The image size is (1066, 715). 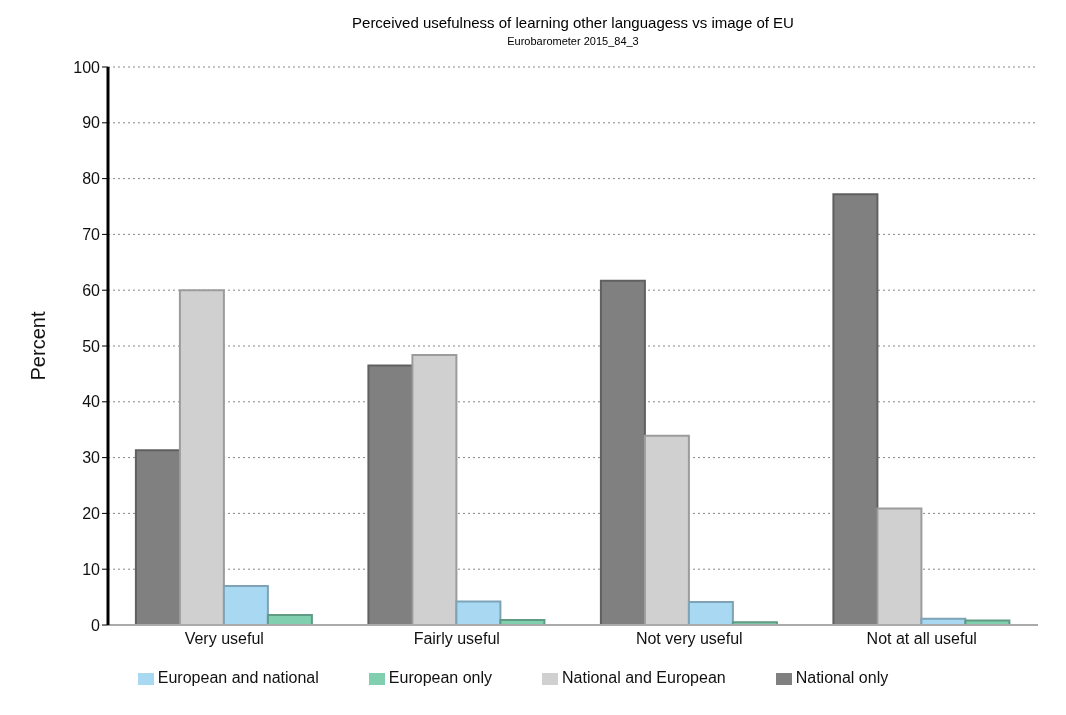 I want to click on y-axis-title: Percent, so click(x=38, y=346).